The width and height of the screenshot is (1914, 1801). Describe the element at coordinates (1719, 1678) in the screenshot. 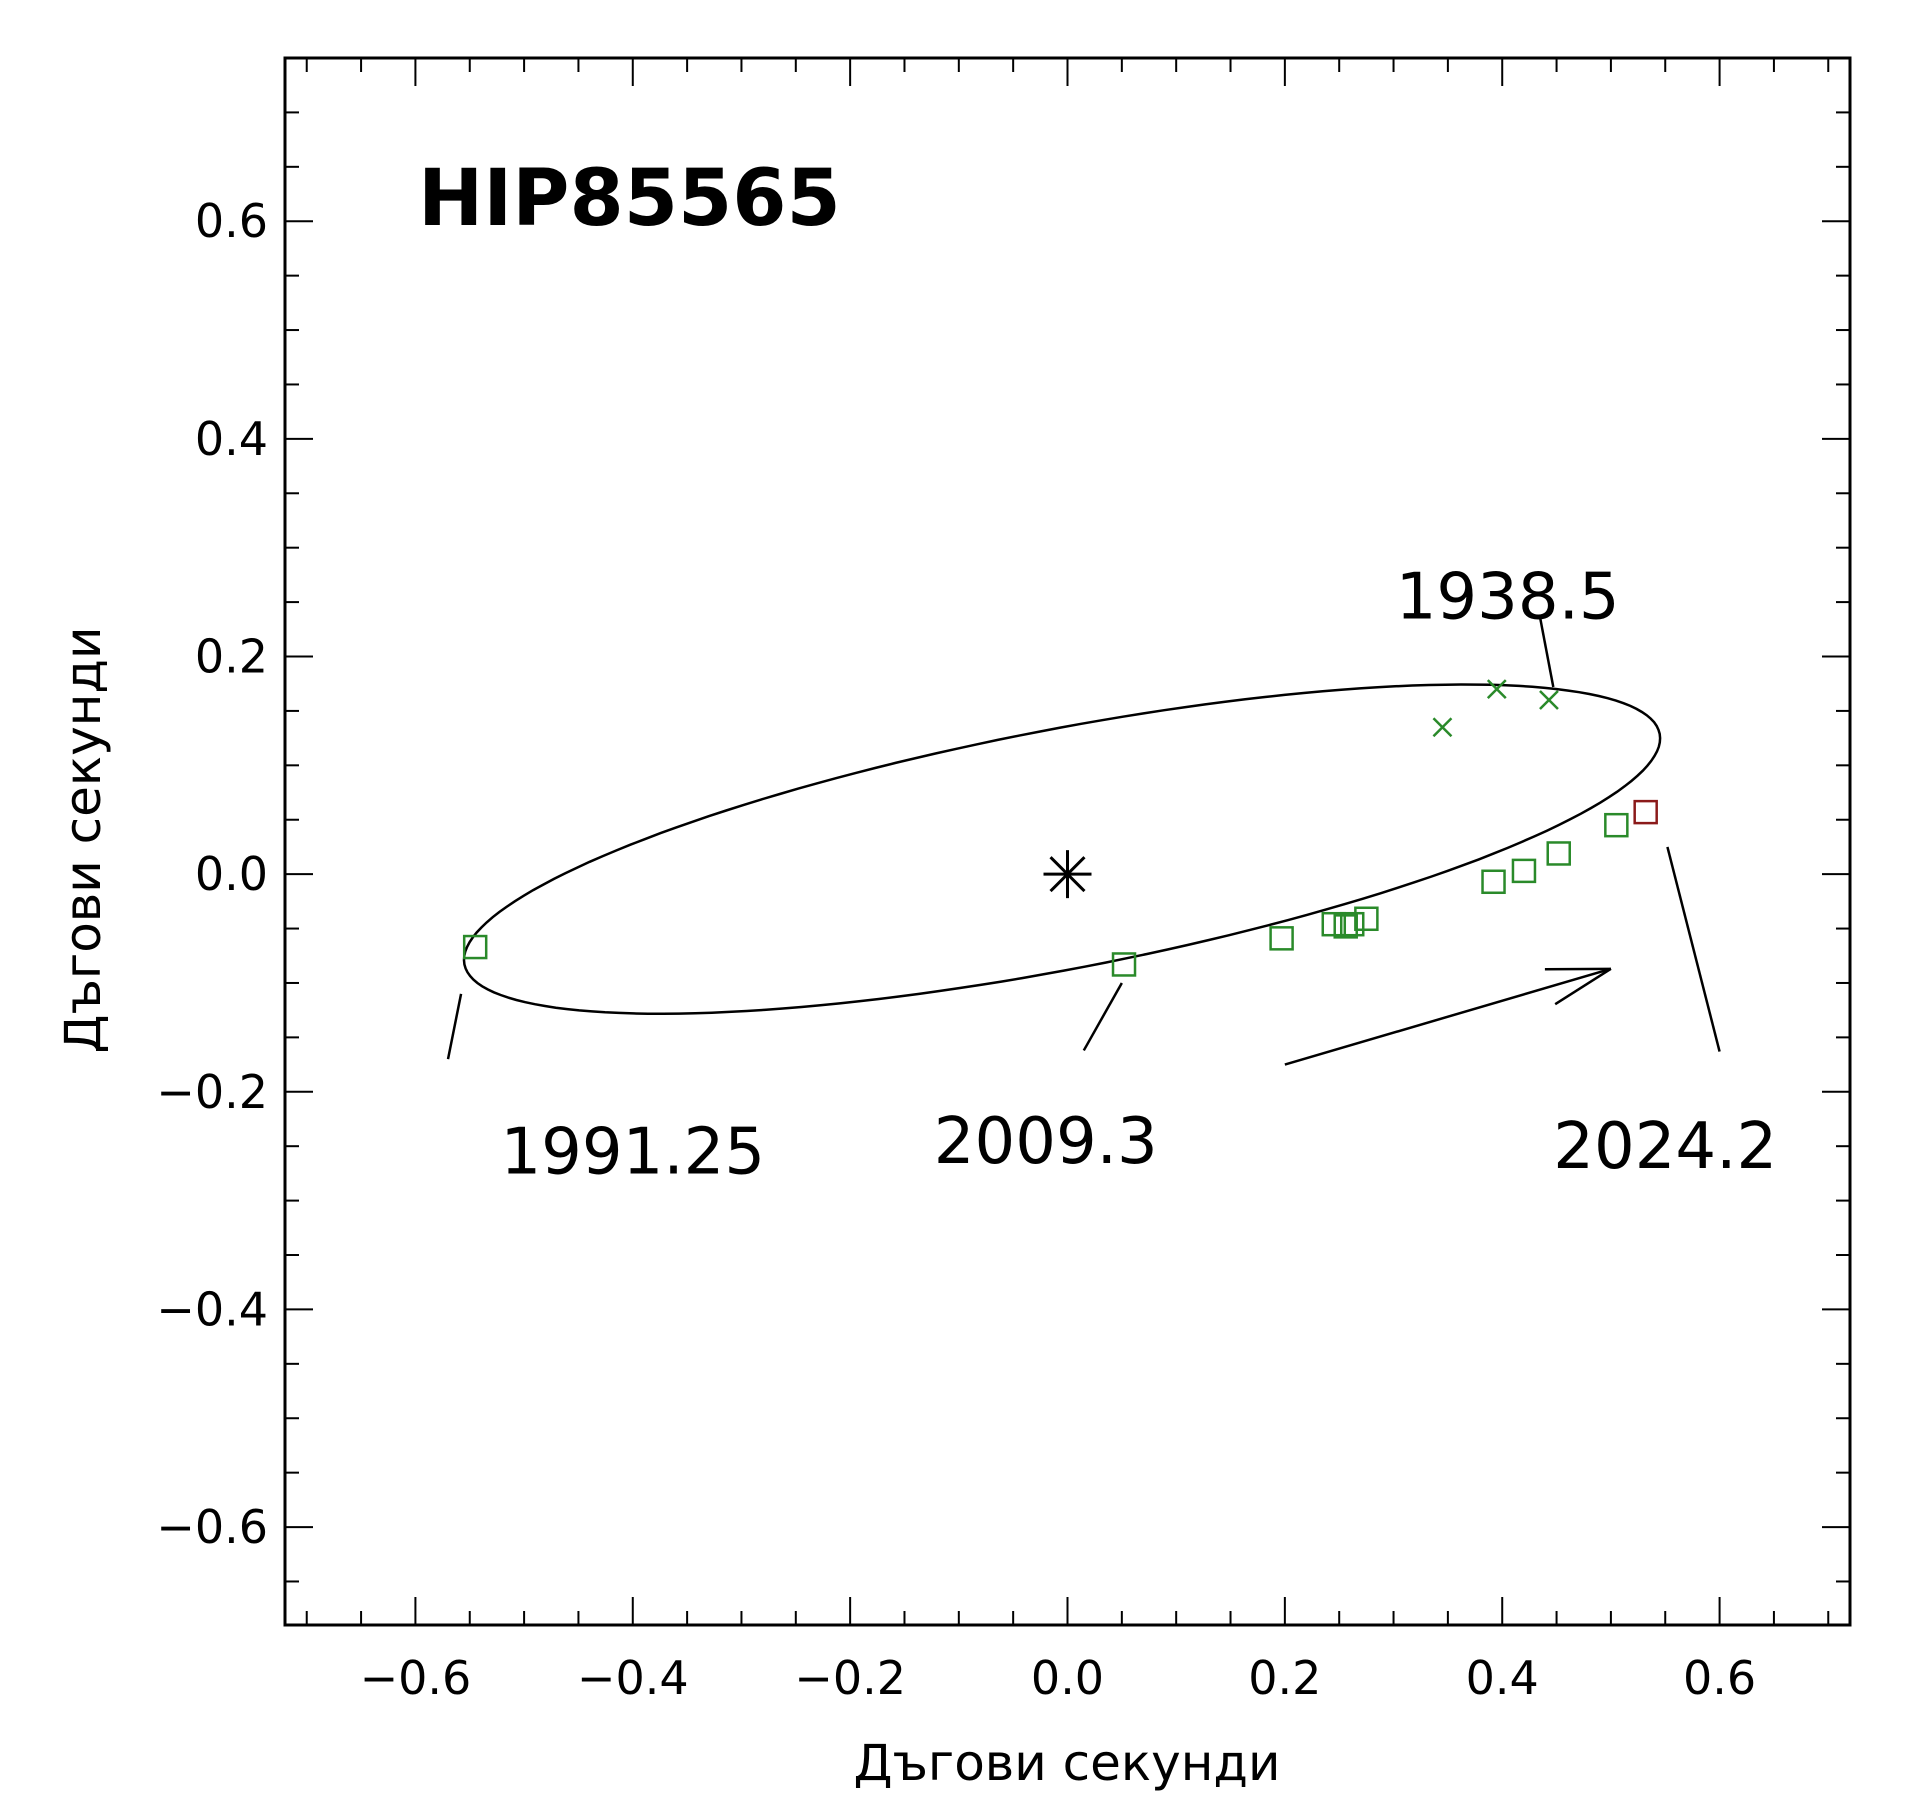

I see `x-tick-label: 0.6` at that location.